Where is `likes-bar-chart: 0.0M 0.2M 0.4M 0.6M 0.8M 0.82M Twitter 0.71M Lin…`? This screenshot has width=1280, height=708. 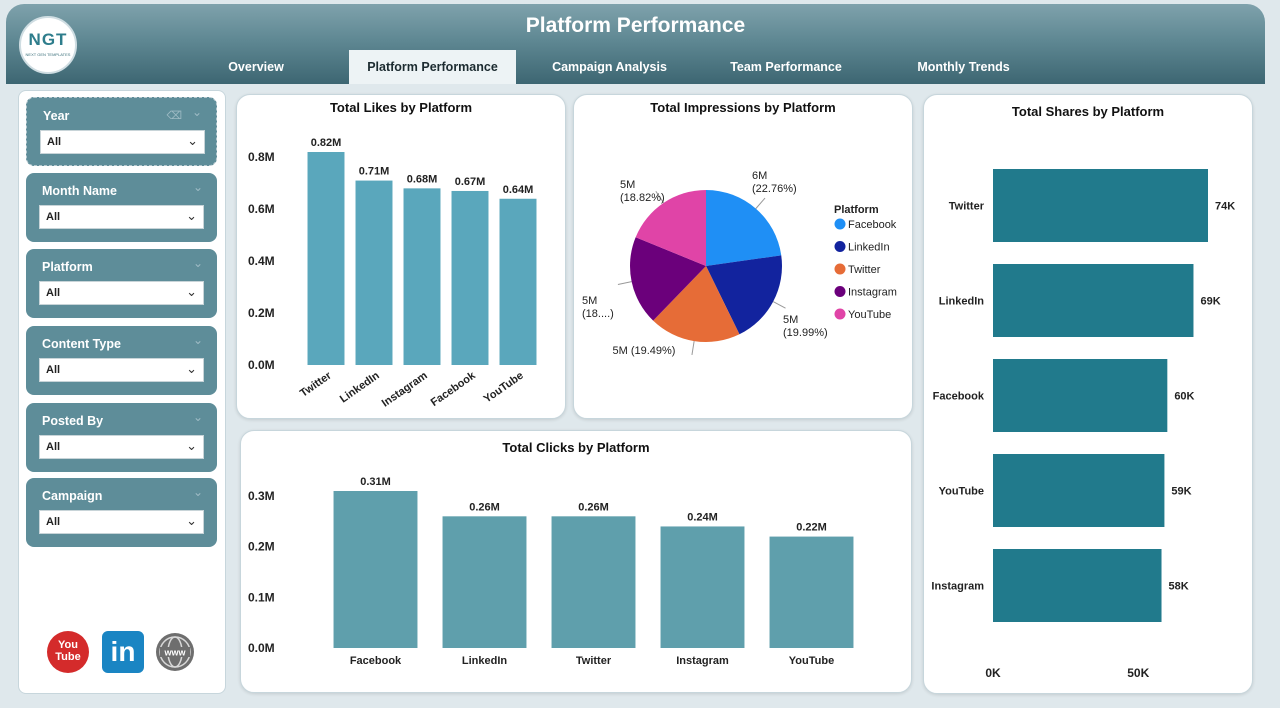 likes-bar-chart: 0.0M 0.2M 0.4M 0.6M 0.8M 0.82M Twitter 0.71M Lin… is located at coordinates (392, 273).